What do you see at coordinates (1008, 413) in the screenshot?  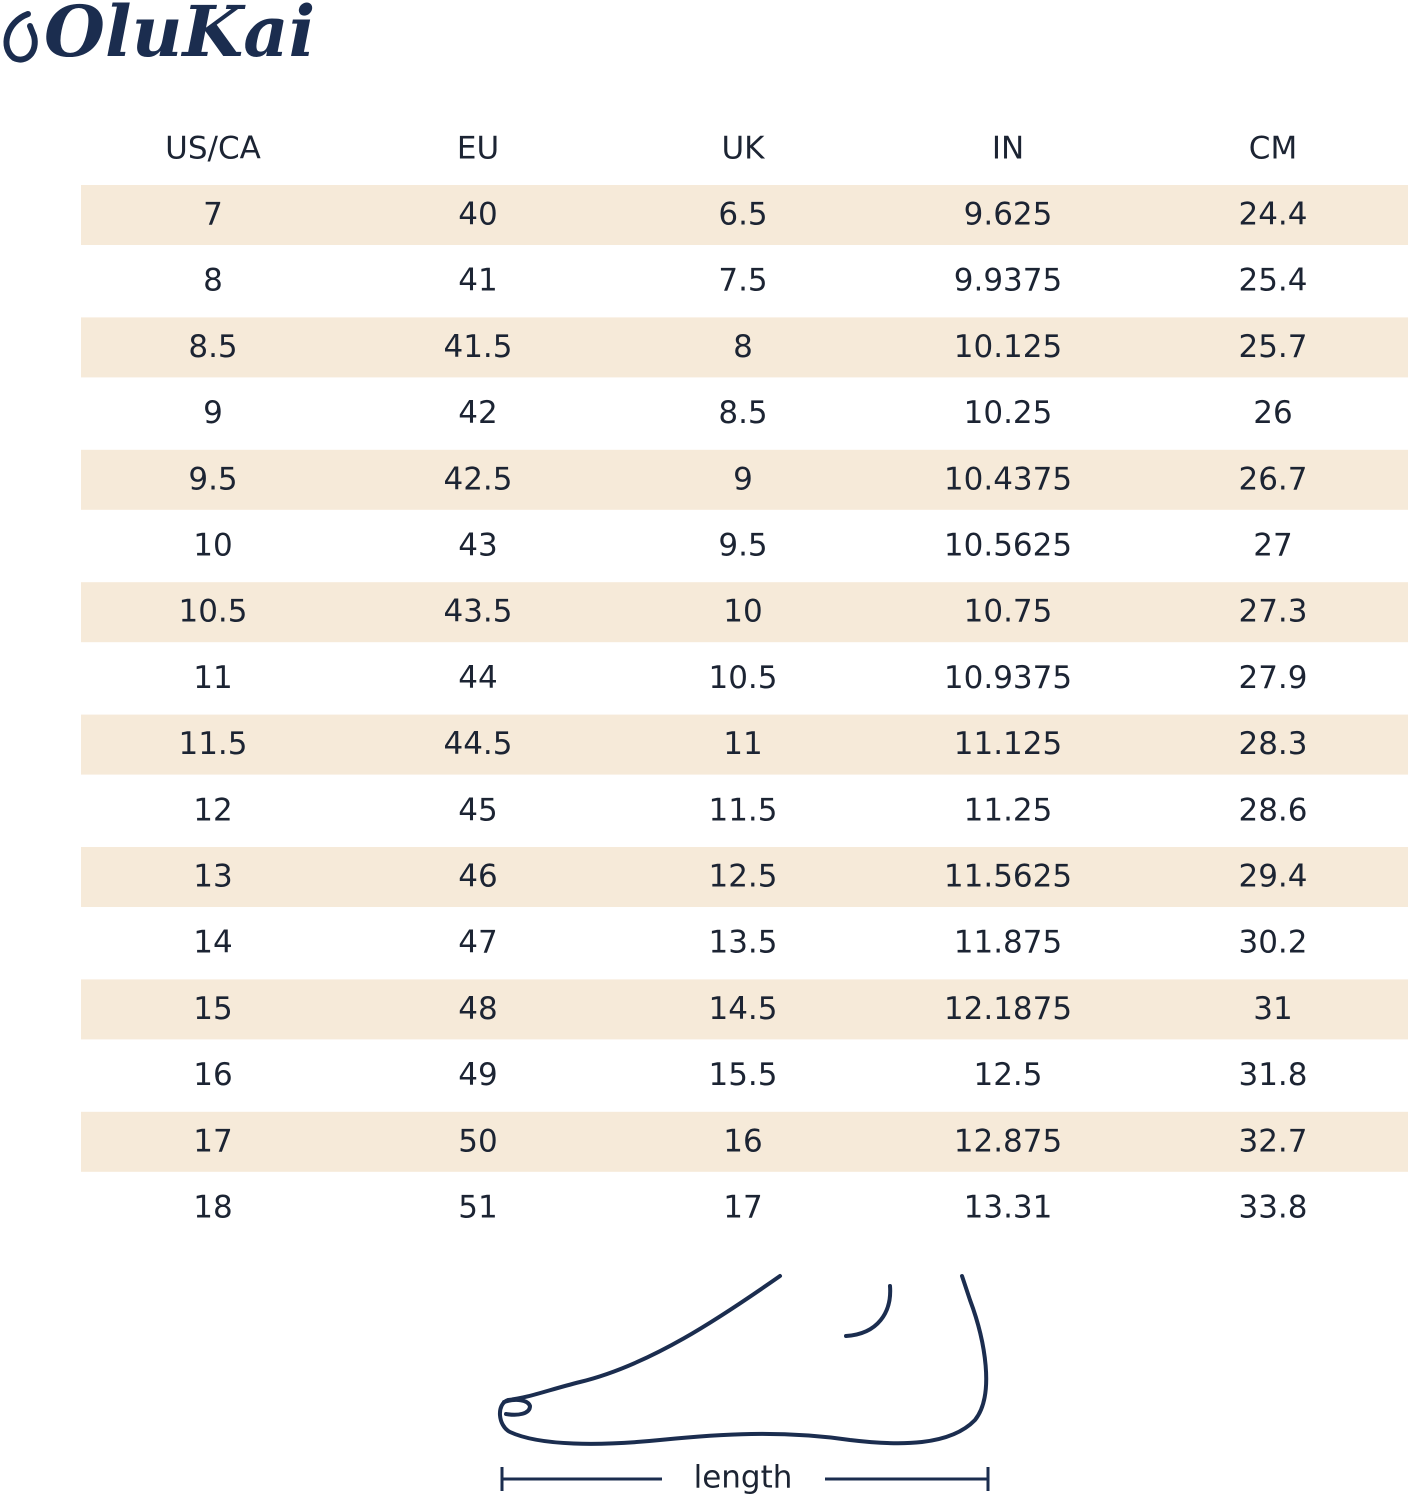 I see `table-cell: 10.25` at bounding box center [1008, 413].